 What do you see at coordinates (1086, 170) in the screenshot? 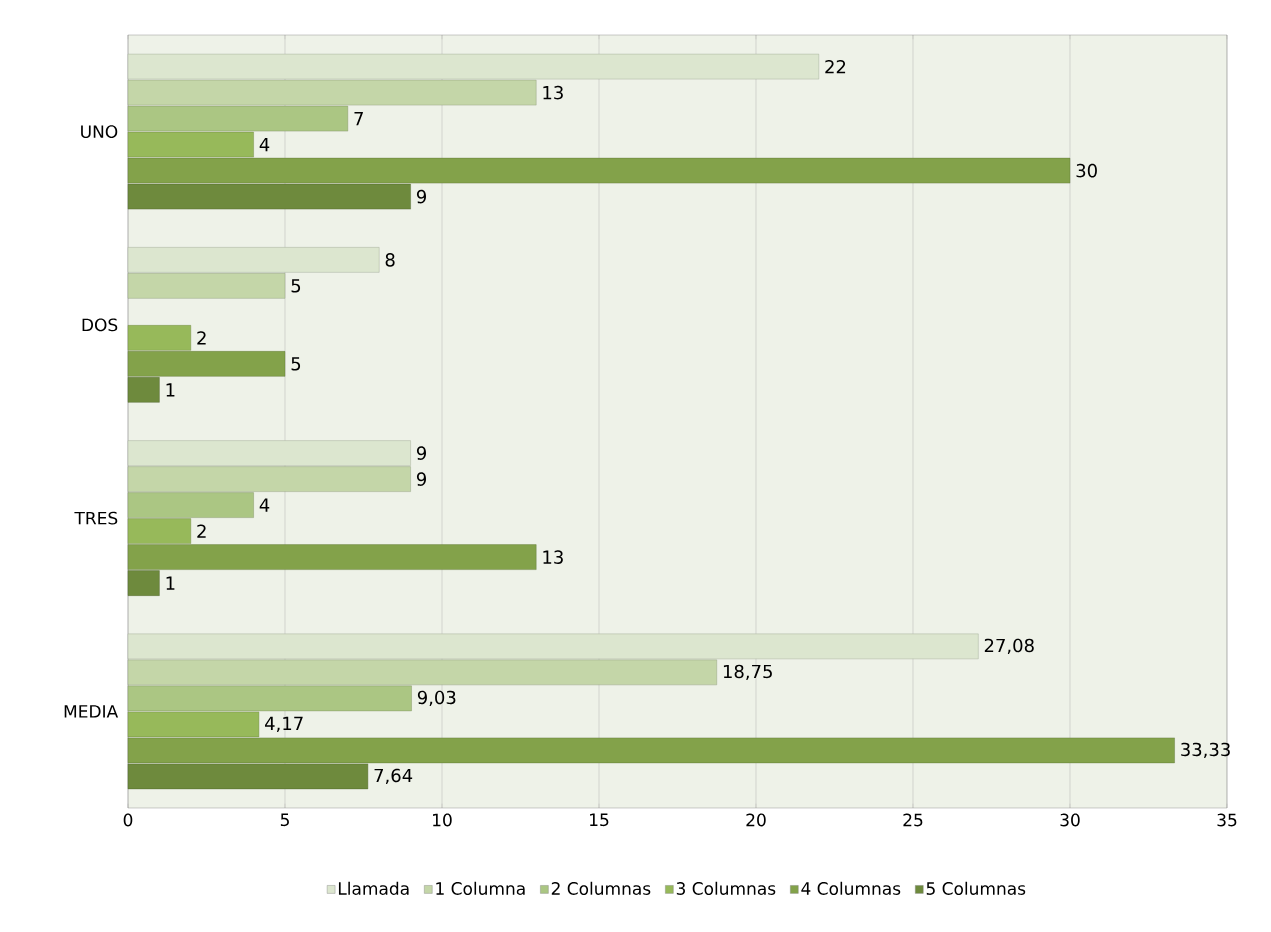
I see `data-label: 30` at bounding box center [1086, 170].